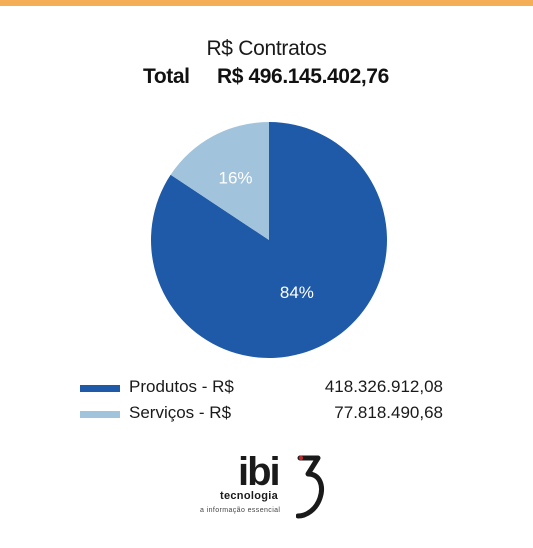  I want to click on legend-swatch-servicos, so click(100, 414).